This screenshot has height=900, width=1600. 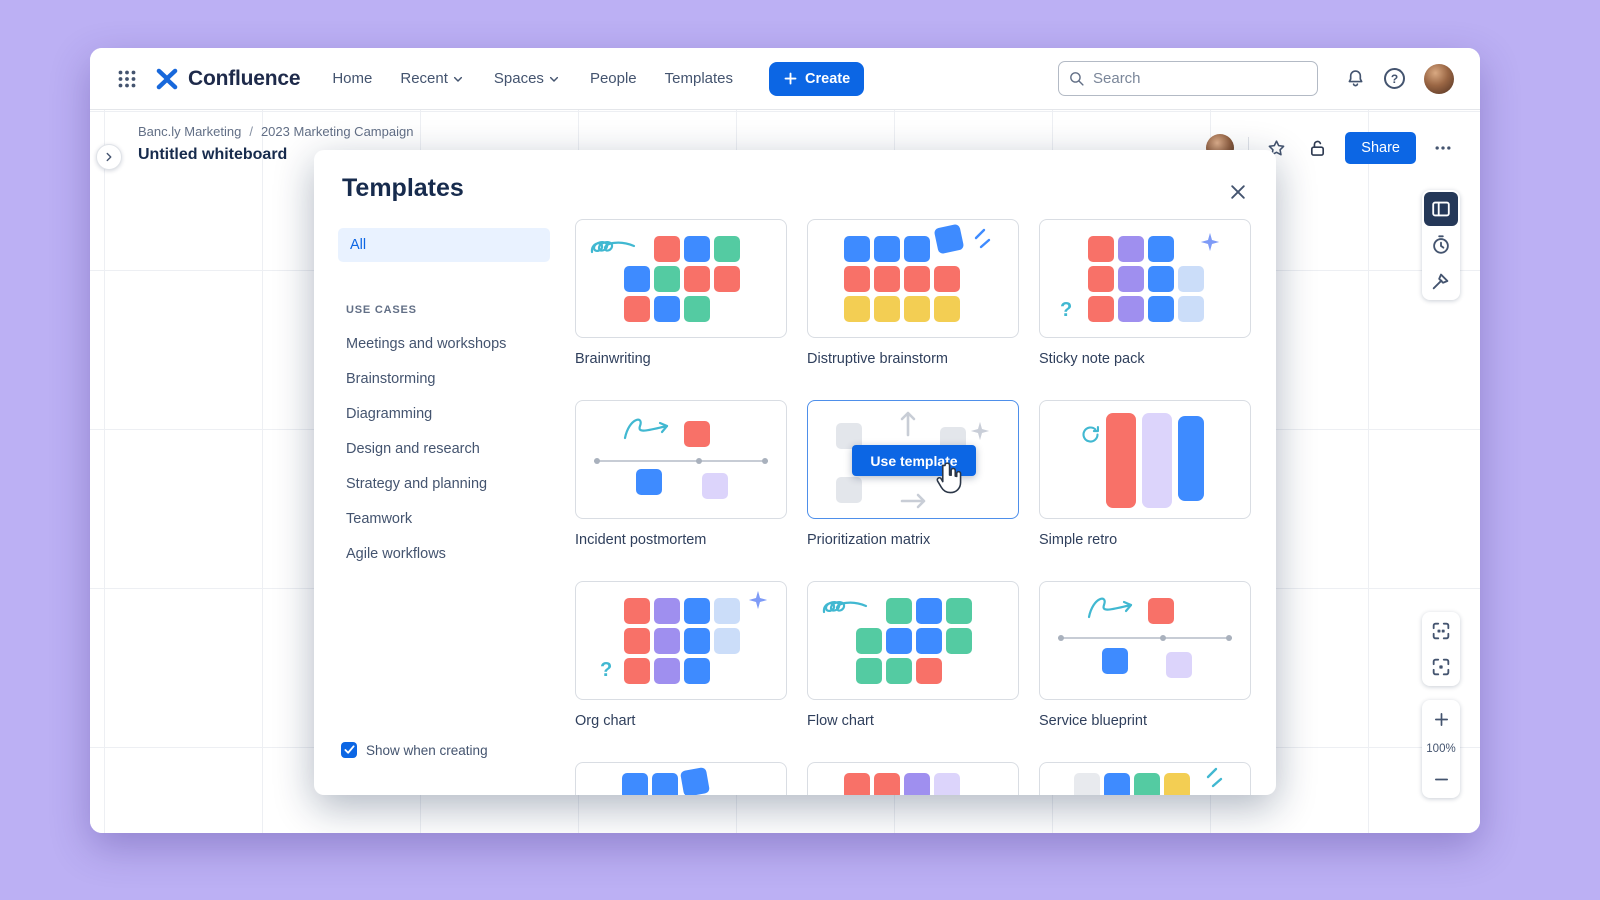 I want to click on zoom-to-selection-button, so click(x=1441, y=667).